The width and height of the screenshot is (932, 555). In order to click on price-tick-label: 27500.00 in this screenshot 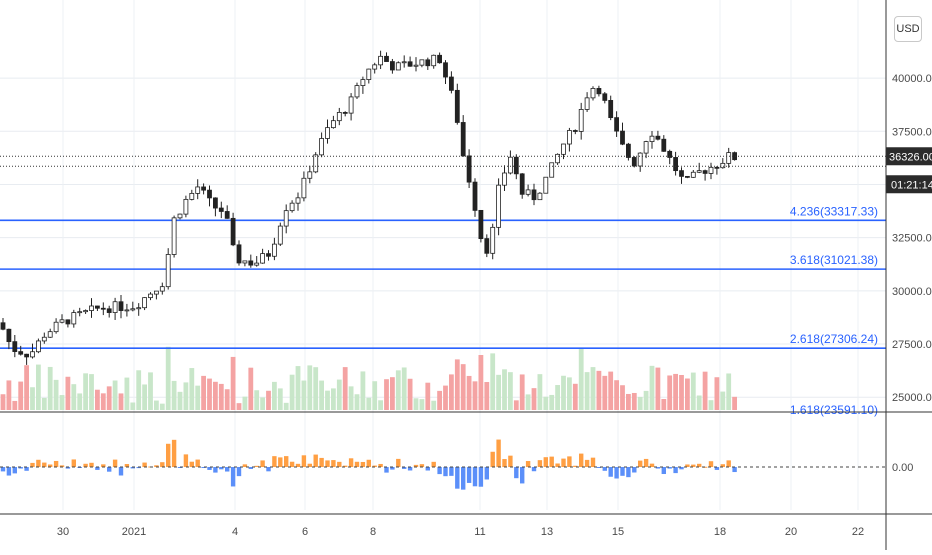, I will do `click(912, 345)`.